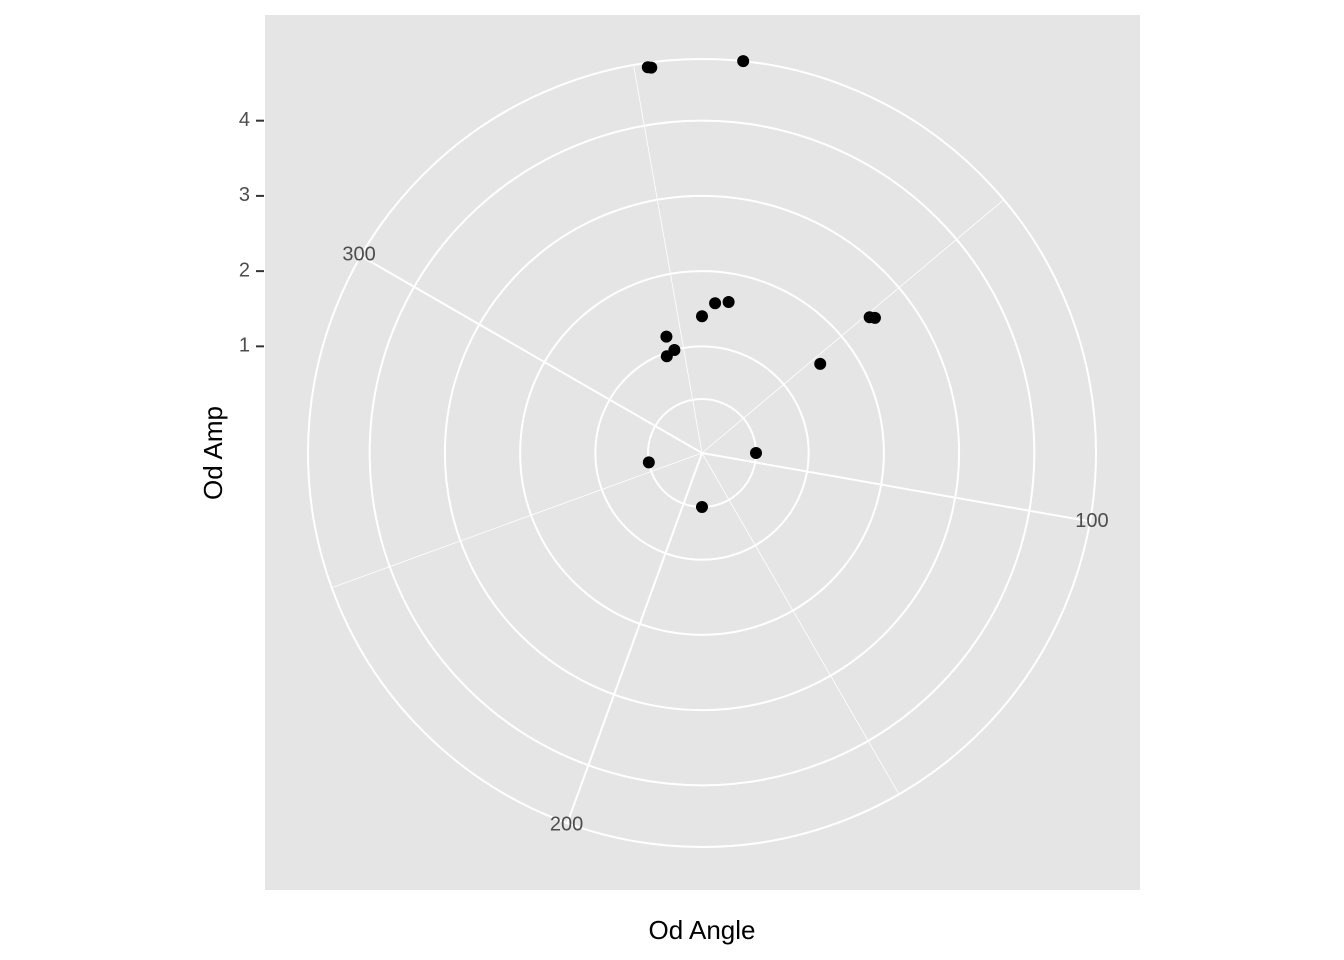  I want to click on angle-tick-label: 300, so click(358, 254).